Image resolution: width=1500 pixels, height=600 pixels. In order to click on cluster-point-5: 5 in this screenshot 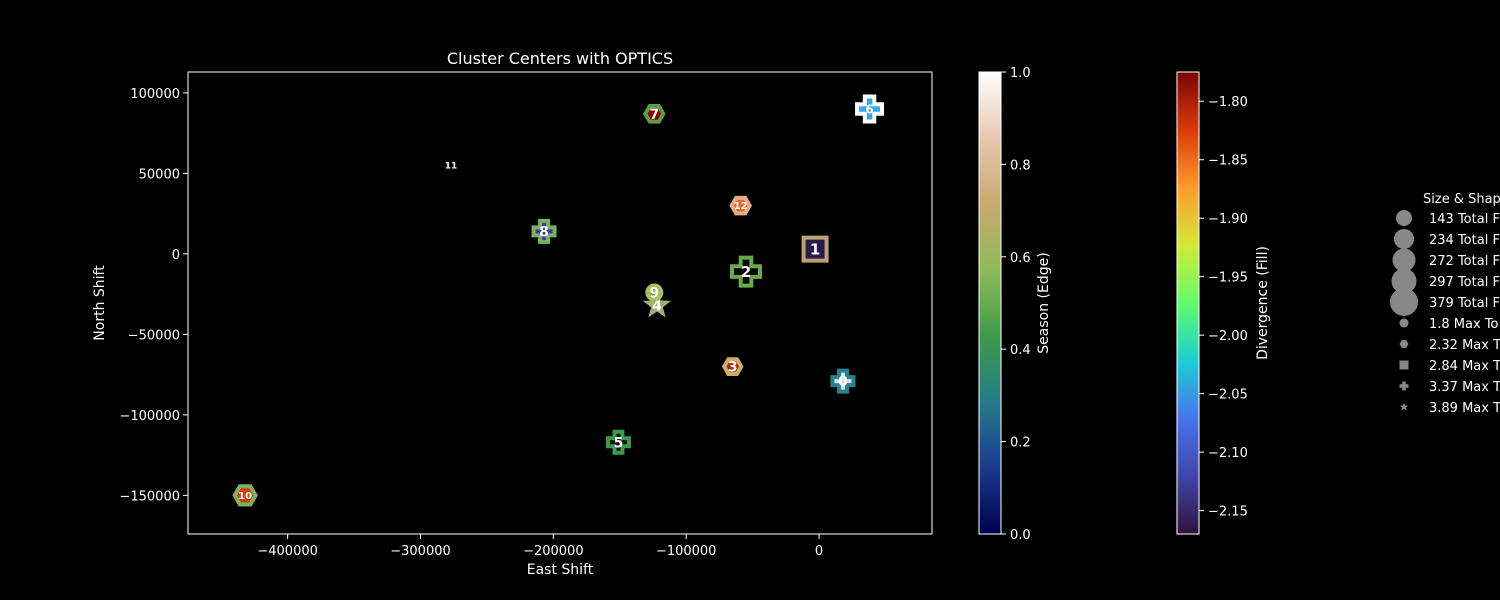, I will do `click(618, 442)`.